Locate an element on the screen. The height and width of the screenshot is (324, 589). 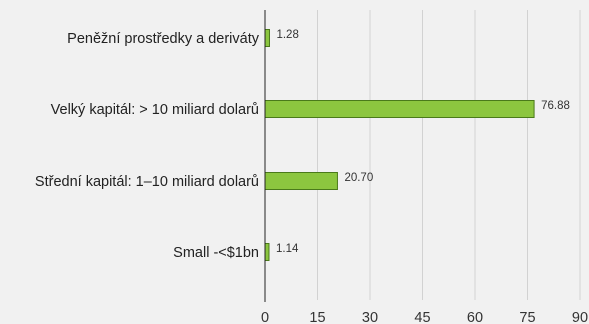
x-tick-label: 15 is located at coordinates (317, 317).